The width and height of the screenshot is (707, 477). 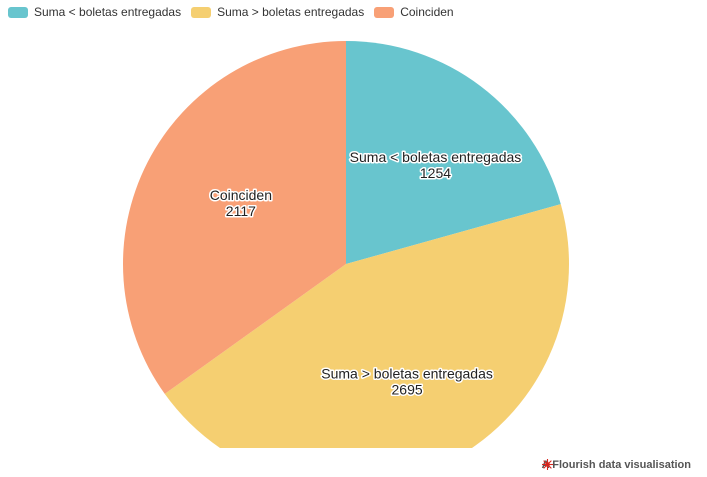 I want to click on flourish-credit: A Flourish data visualisation, so click(x=616, y=465).